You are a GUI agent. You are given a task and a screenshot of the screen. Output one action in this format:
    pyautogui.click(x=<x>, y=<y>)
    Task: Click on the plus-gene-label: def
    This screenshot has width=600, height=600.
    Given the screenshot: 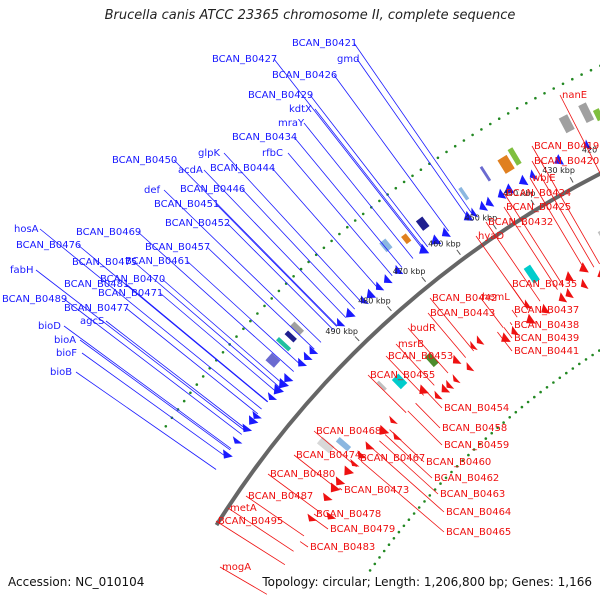 What is the action you would take?
    pyautogui.click(x=152, y=190)
    